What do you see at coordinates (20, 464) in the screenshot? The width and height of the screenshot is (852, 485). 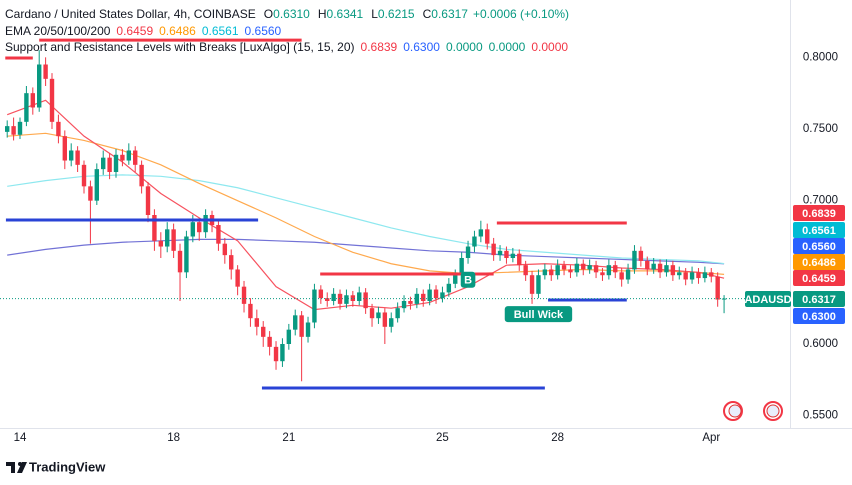 I see `logo-dot` at bounding box center [20, 464].